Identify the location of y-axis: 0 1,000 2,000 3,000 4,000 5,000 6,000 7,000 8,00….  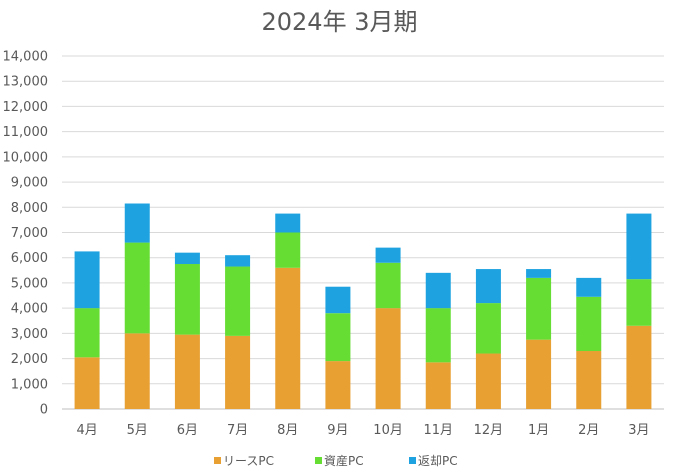
(26, 234).